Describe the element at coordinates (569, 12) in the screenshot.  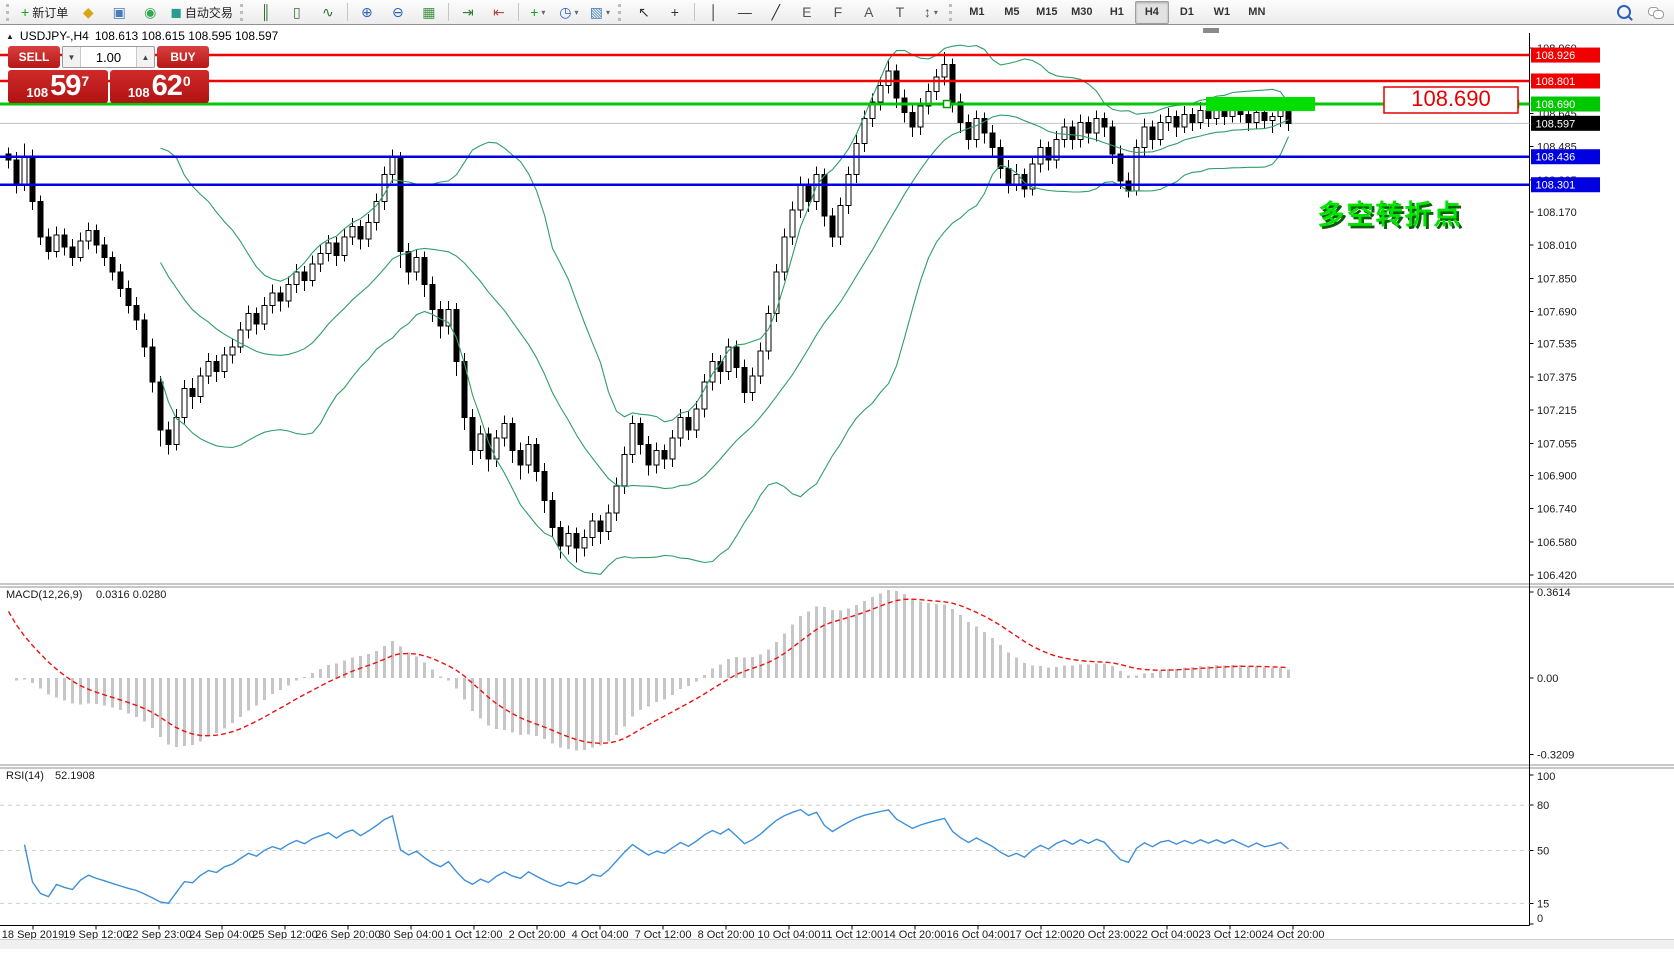
I see `periods-button: ◷ ▾` at that location.